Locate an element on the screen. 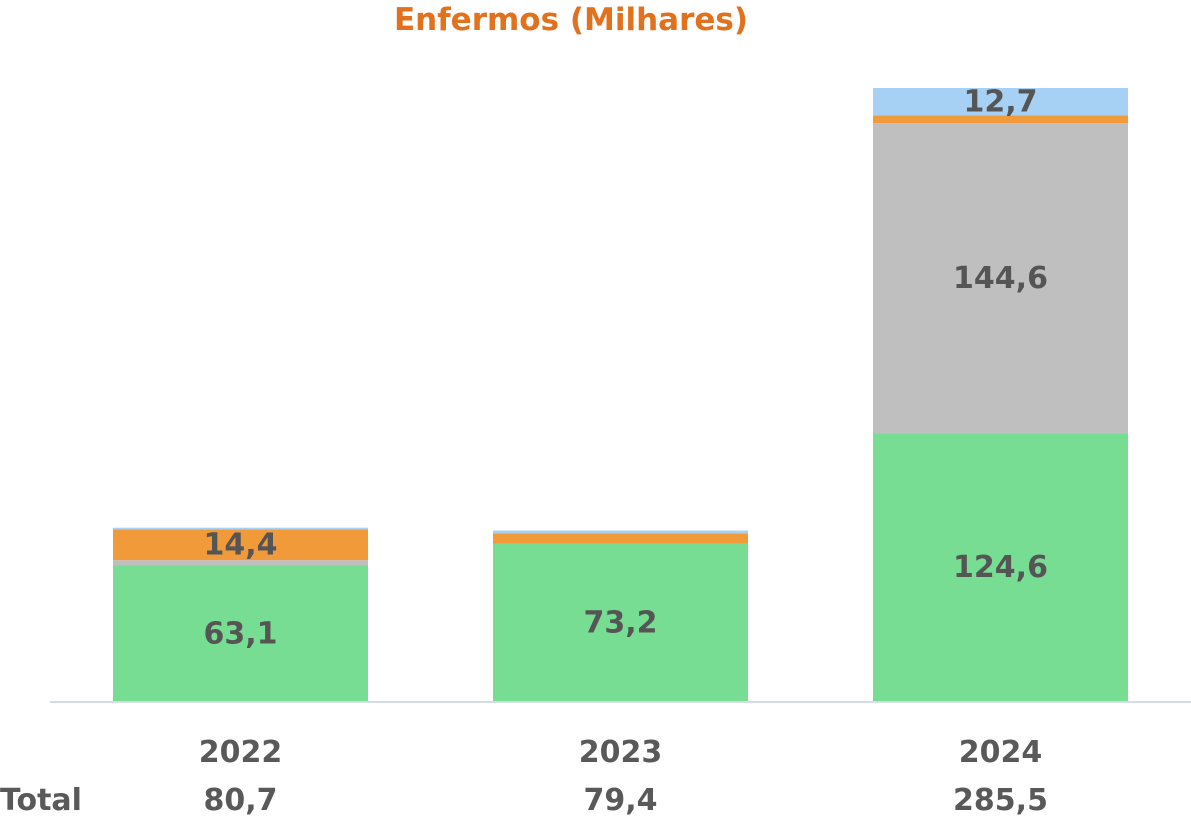 The image size is (1191, 818). category-label-2023: 2023 is located at coordinates (621, 752).